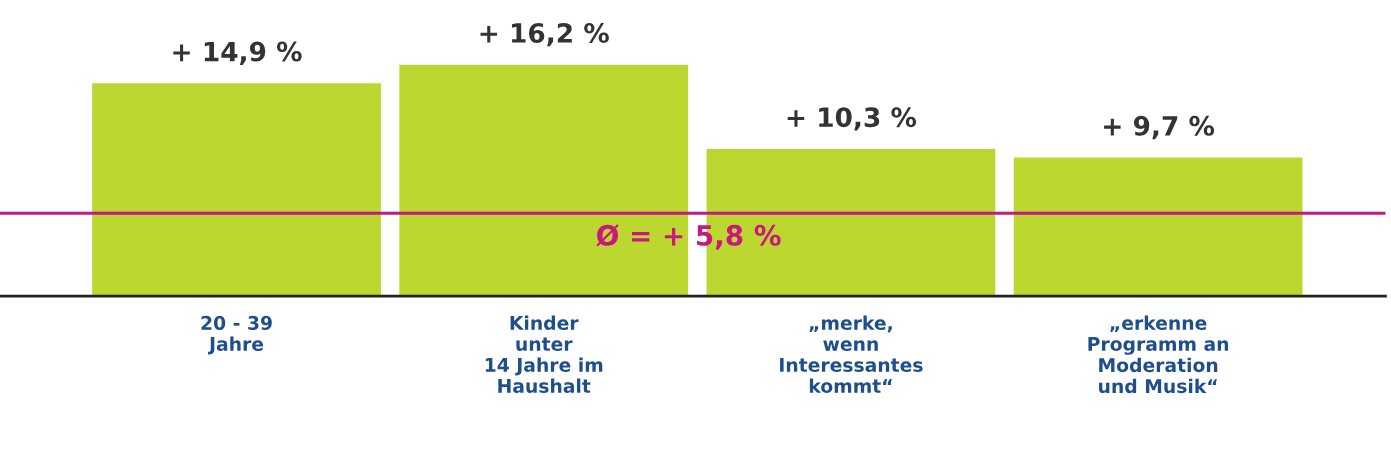 This screenshot has height=452, width=1391. Describe the element at coordinates (852, 119) in the screenshot. I see `data-label: + 10,3 %` at that location.